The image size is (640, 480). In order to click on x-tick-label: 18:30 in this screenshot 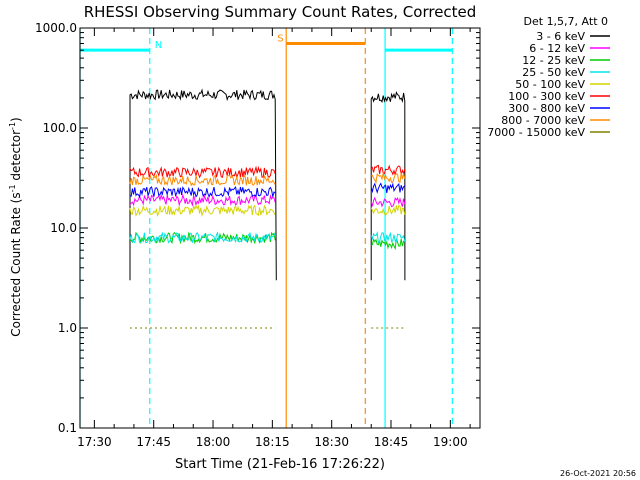, I will do `click(331, 442)`.